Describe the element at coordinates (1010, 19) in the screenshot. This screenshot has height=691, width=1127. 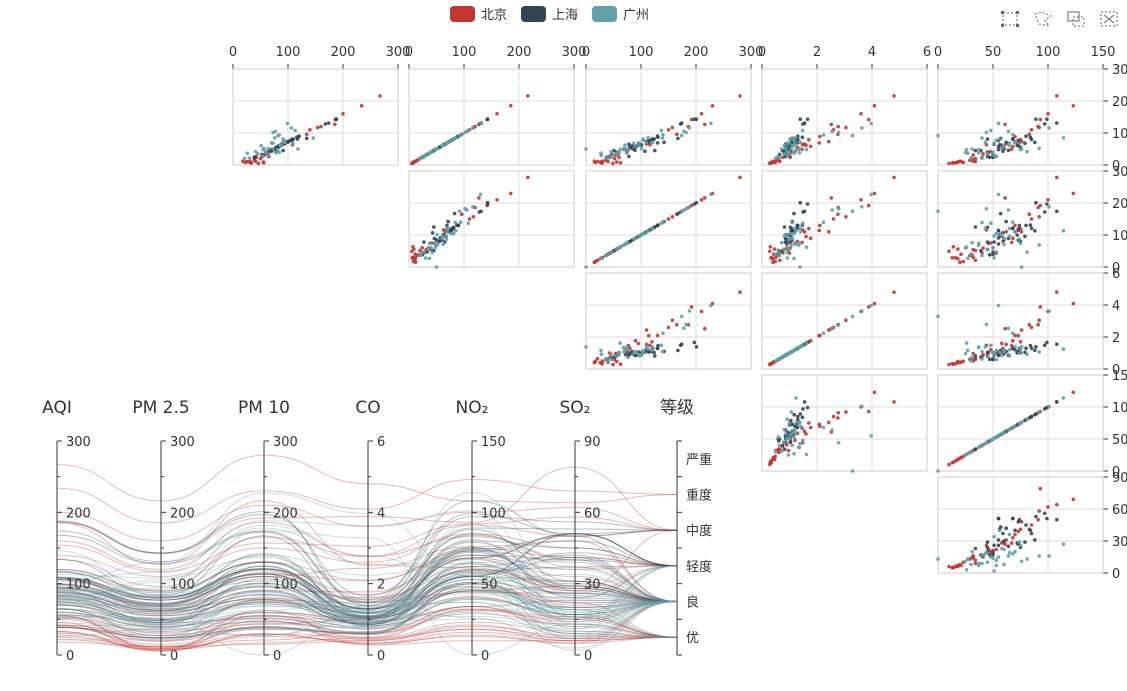
I see `rect-select-icon` at that location.